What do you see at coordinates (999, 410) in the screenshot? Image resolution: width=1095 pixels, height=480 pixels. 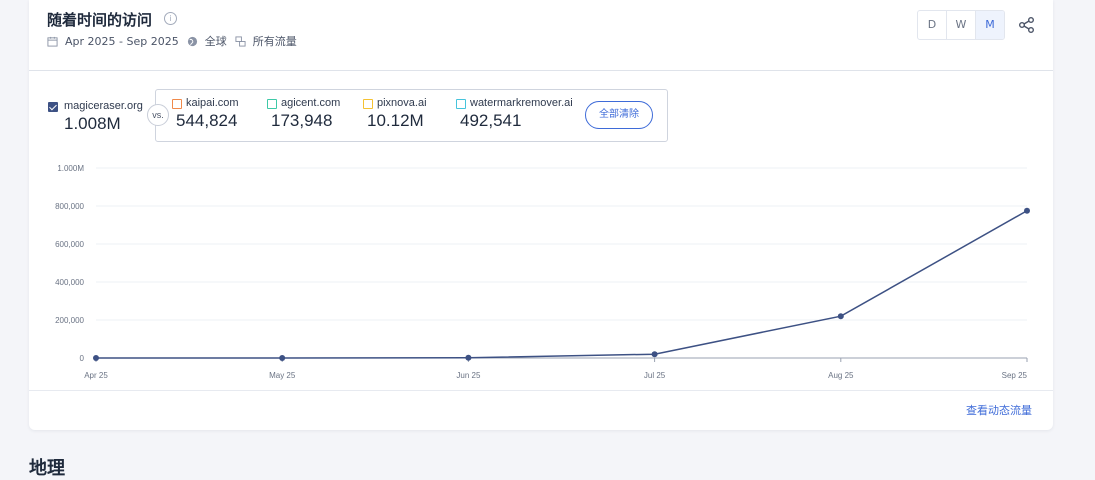 I see `view-dynamic-traffic-link: 查看动态流量` at bounding box center [999, 410].